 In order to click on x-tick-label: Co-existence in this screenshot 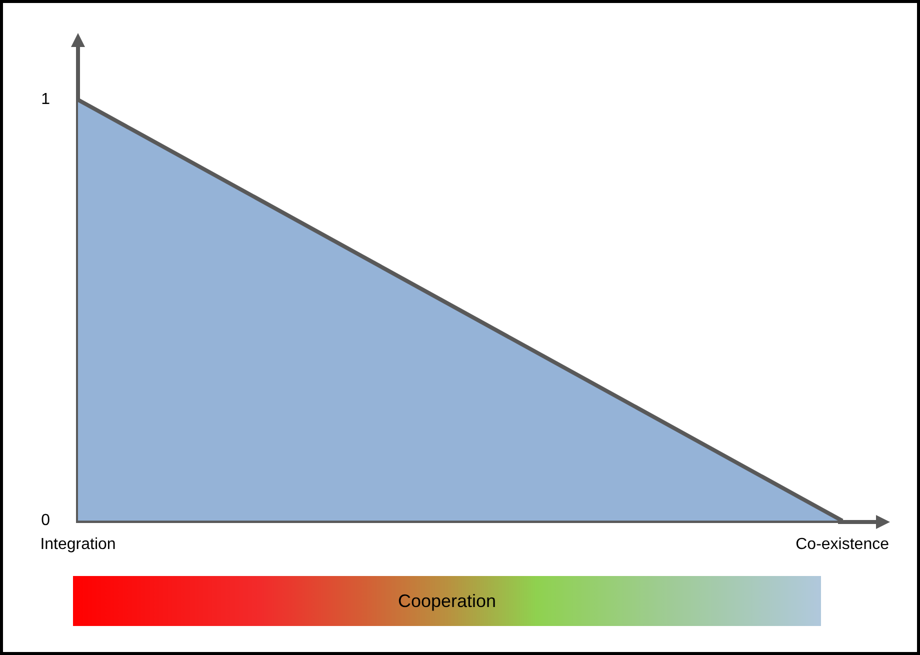, I will do `click(843, 544)`.